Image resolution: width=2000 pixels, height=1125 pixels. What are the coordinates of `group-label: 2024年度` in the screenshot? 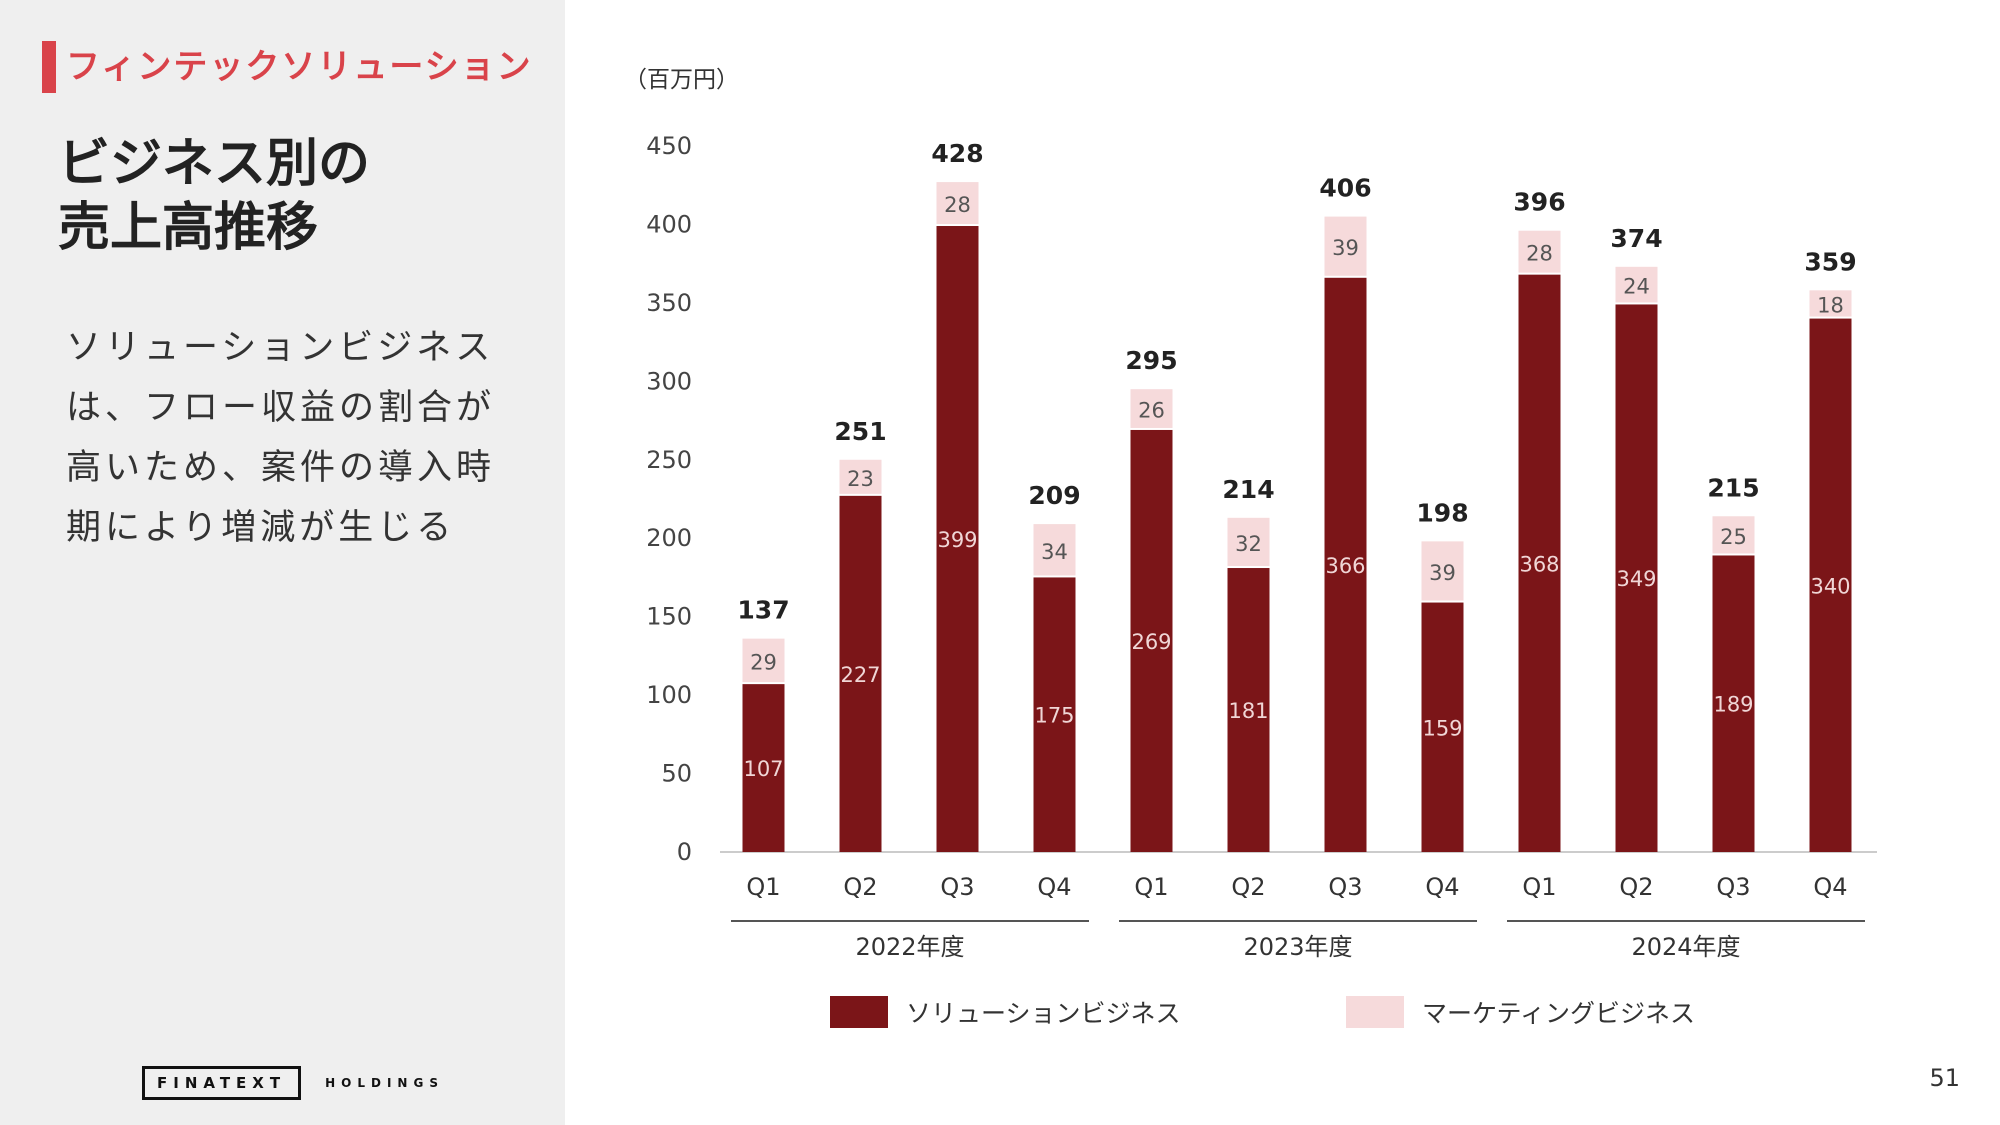 It's located at (1685, 947).